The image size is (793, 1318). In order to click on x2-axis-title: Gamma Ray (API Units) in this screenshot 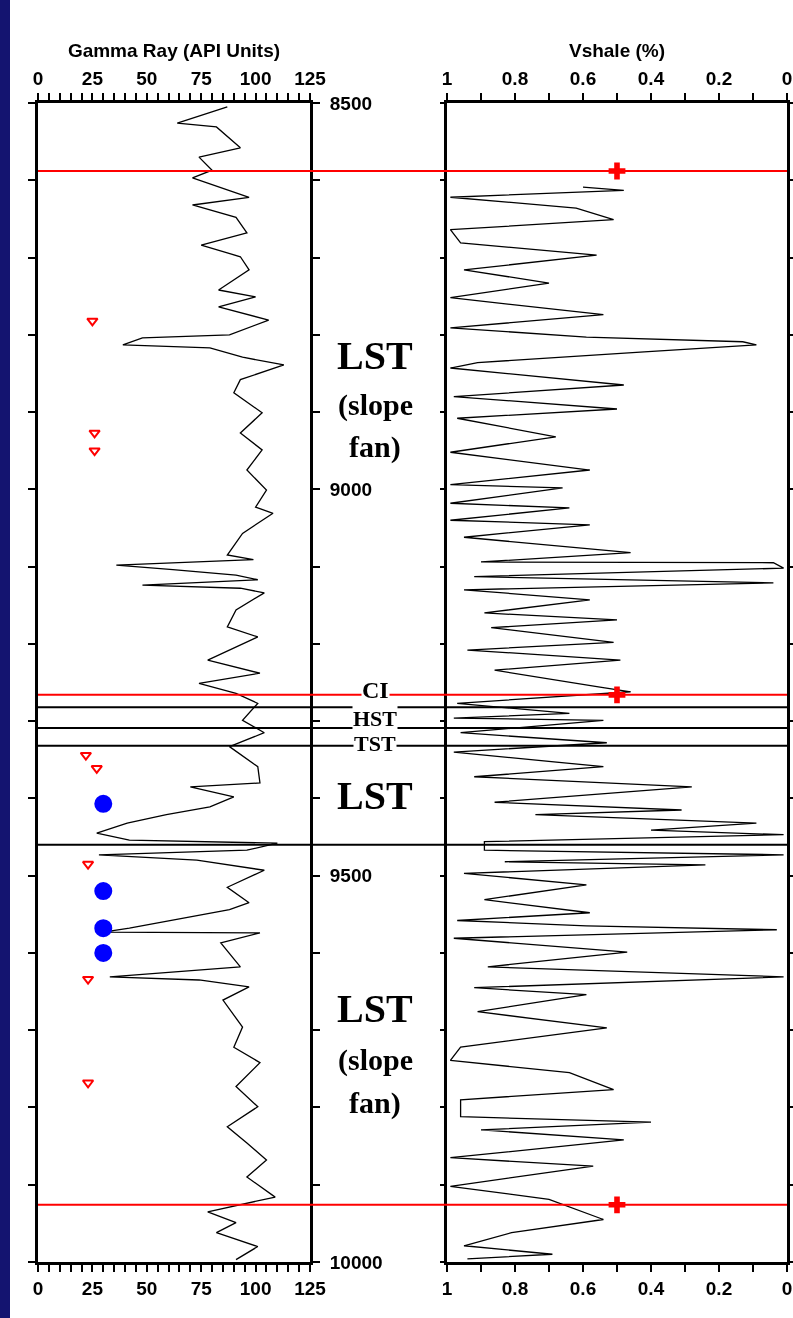, I will do `click(174, 51)`.